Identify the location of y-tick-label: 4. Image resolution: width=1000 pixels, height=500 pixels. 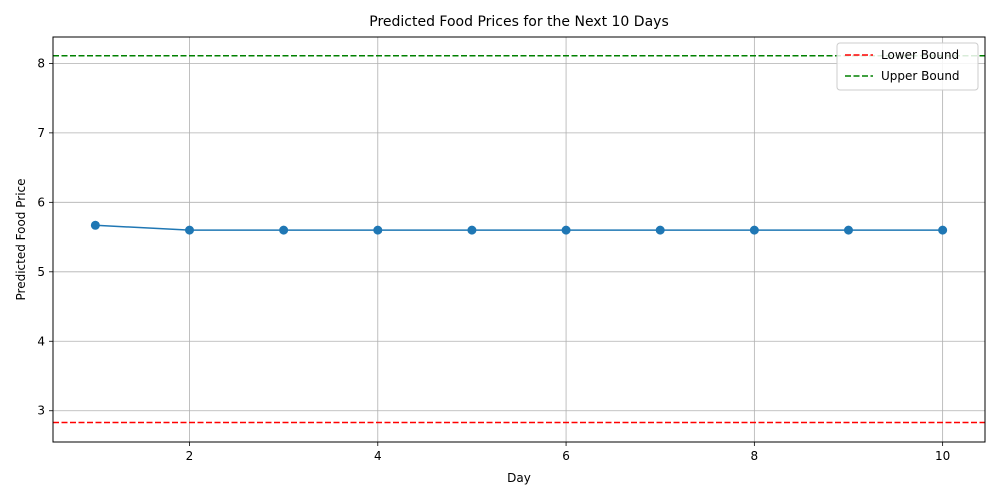
(41, 341).